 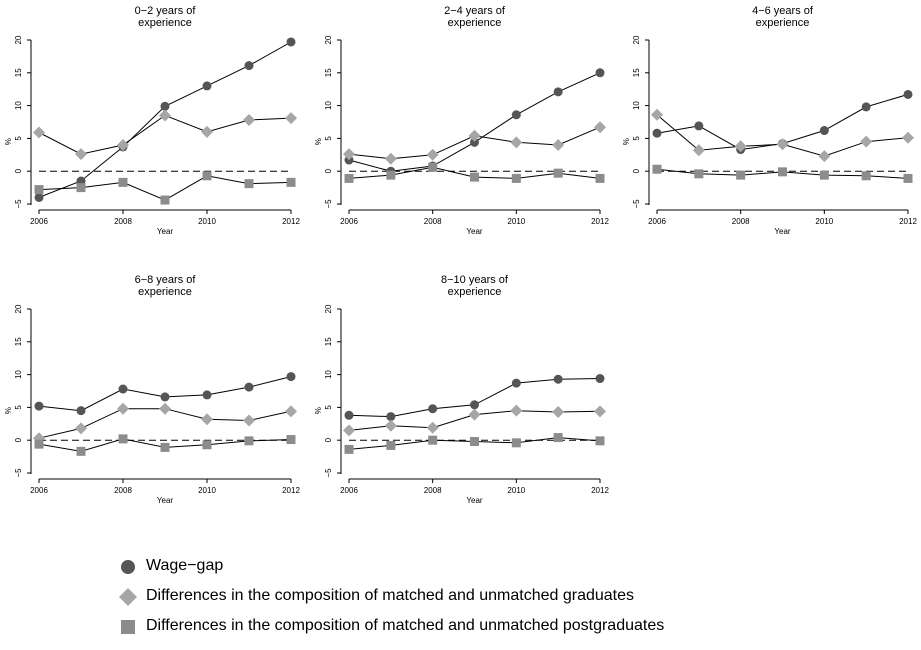 What do you see at coordinates (128, 627) in the screenshot?
I see `square-marker-icon` at bounding box center [128, 627].